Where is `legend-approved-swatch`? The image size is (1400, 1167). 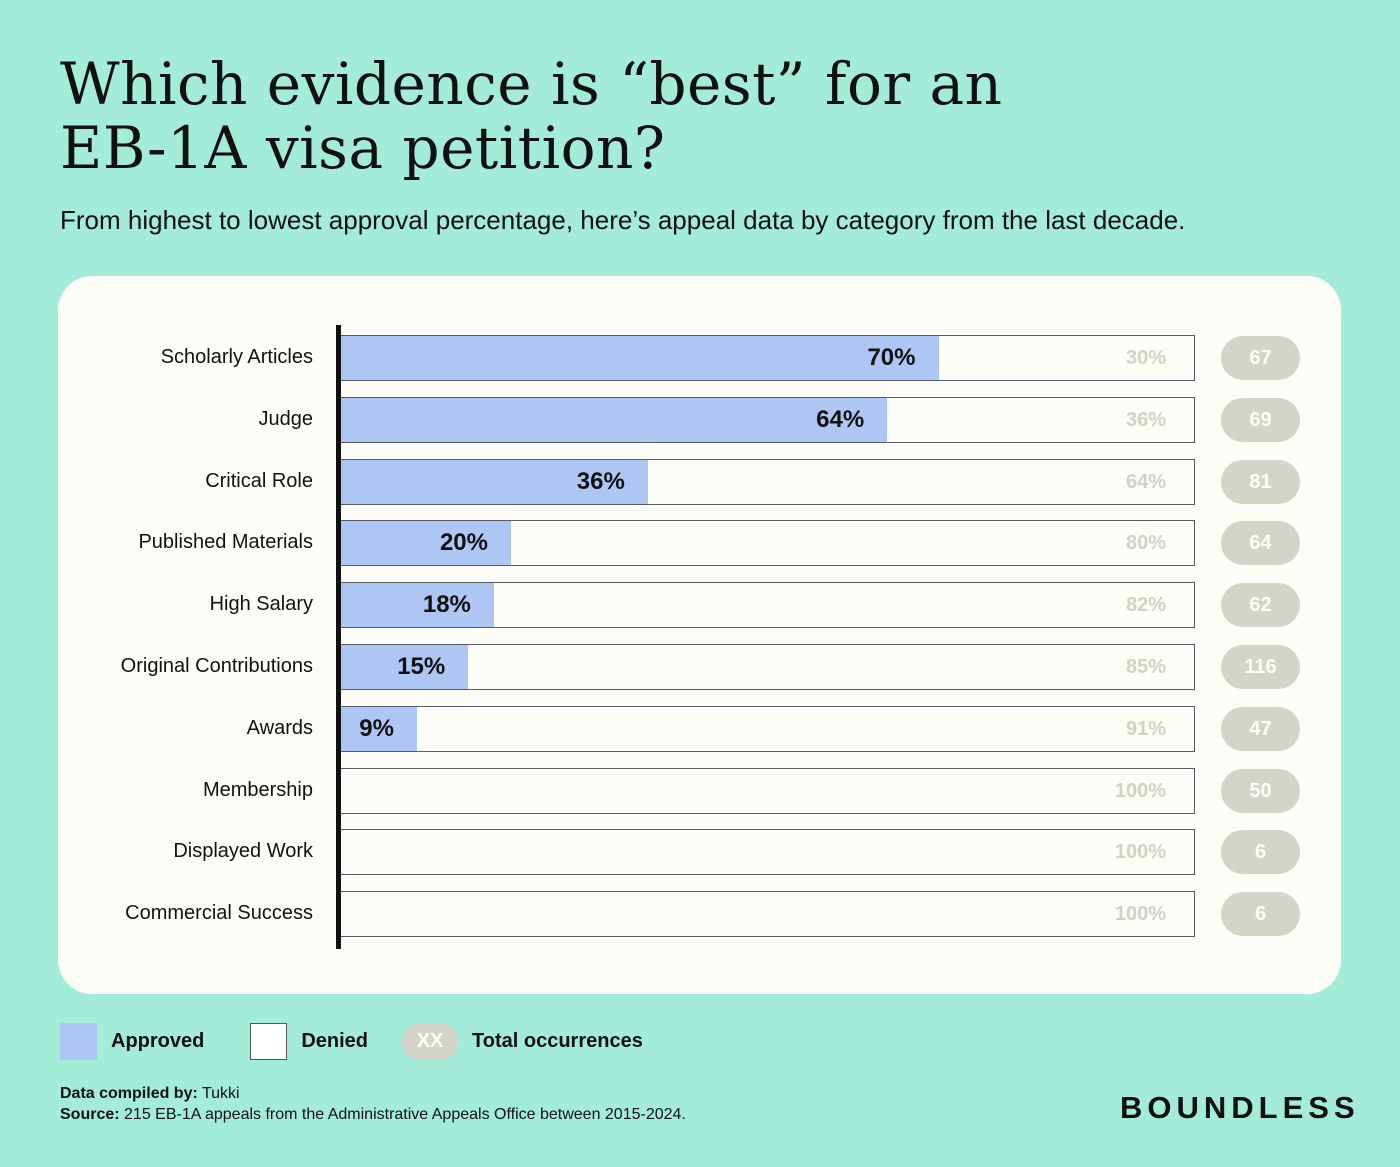
legend-approved-swatch is located at coordinates (78, 1041).